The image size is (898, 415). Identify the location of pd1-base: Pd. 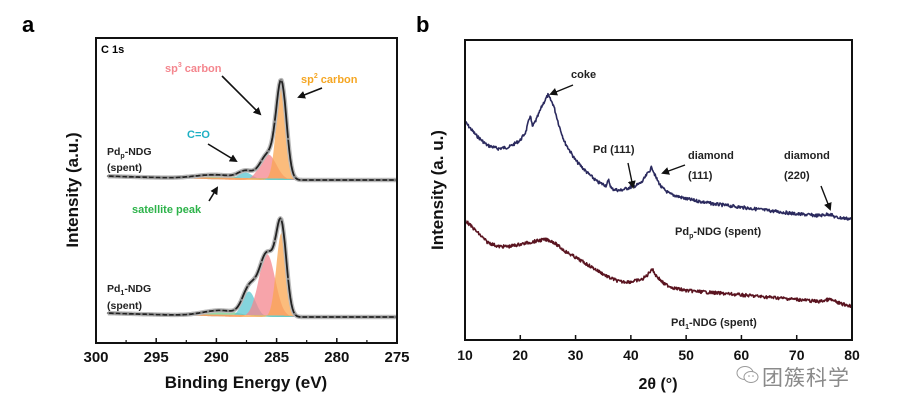
(113, 289).